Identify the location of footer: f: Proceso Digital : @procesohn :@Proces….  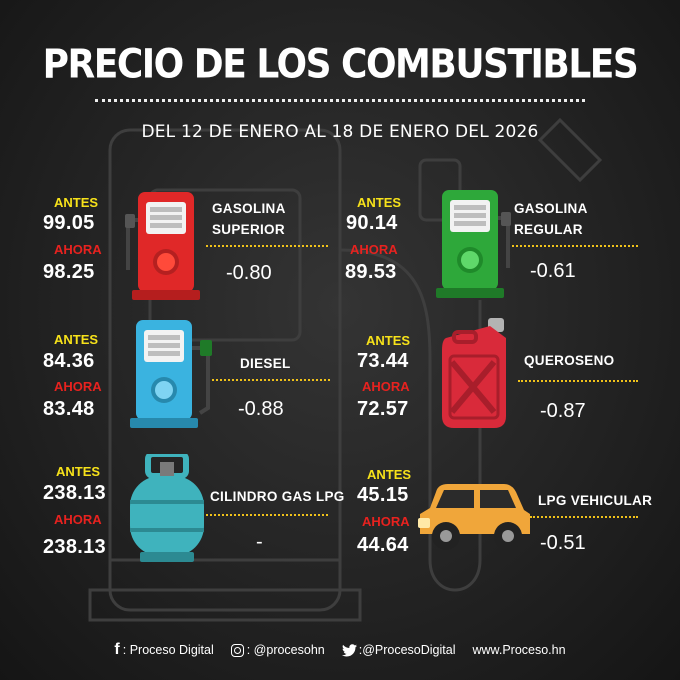
(340, 650).